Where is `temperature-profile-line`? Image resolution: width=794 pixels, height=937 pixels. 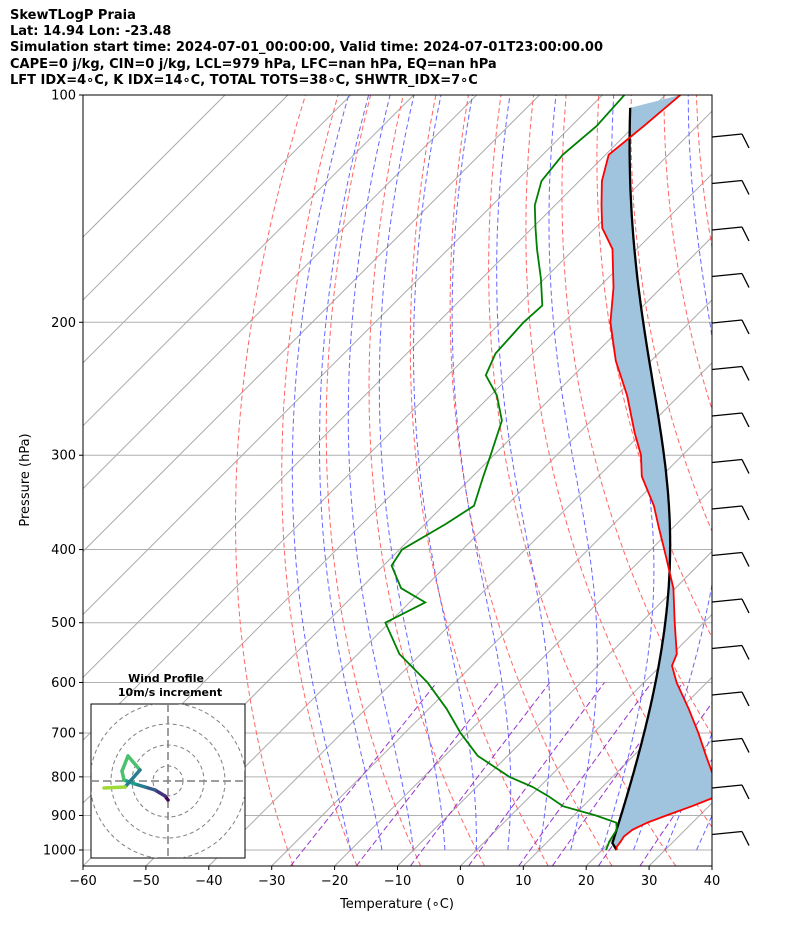
temperature-profile-line is located at coordinates (656, 473).